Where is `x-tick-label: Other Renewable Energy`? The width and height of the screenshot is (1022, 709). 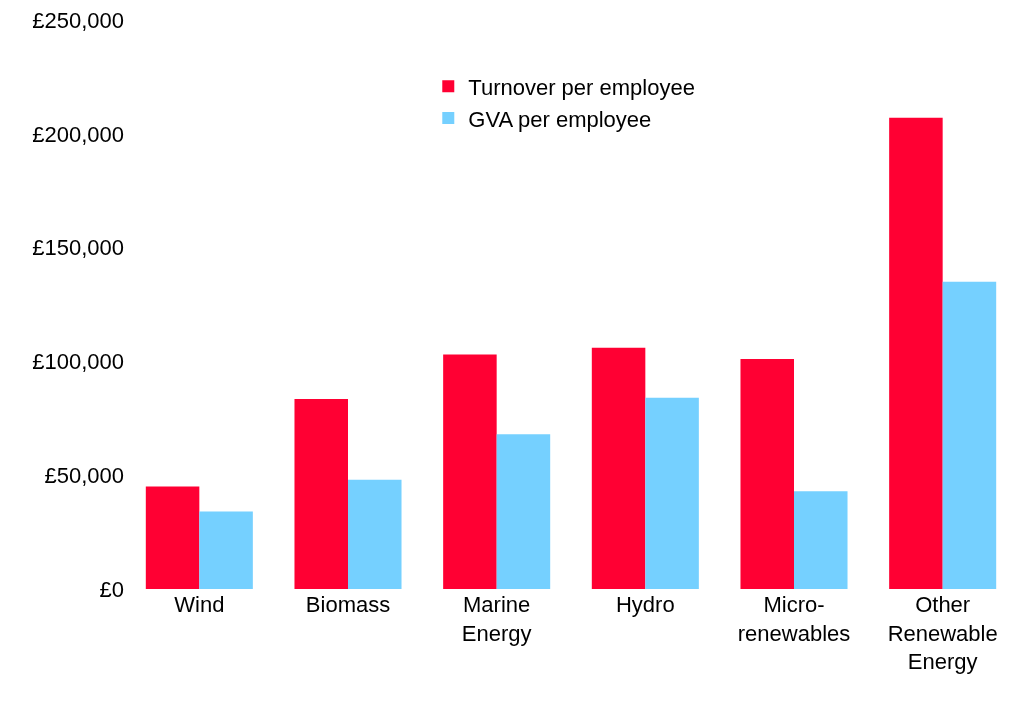
x-tick-label: Other Renewable Energy is located at coordinates (942, 633).